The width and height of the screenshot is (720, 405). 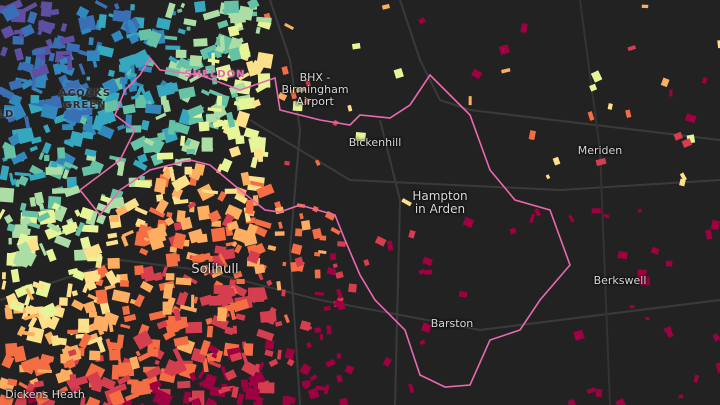 What do you see at coordinates (85, 99) in the screenshot?
I see `place-label: ACOCKS GREEN` at bounding box center [85, 99].